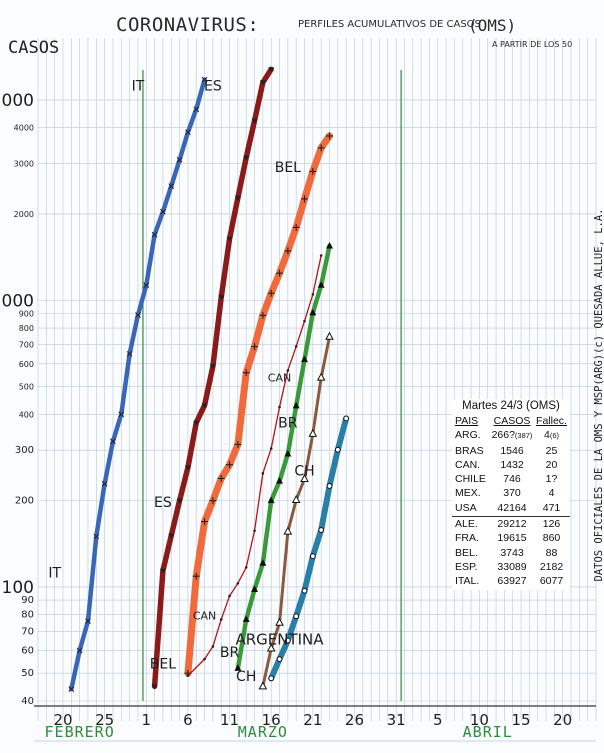 The image size is (604, 753). Describe the element at coordinates (188, 720) in the screenshot. I see `x-tick-label: 6` at that location.